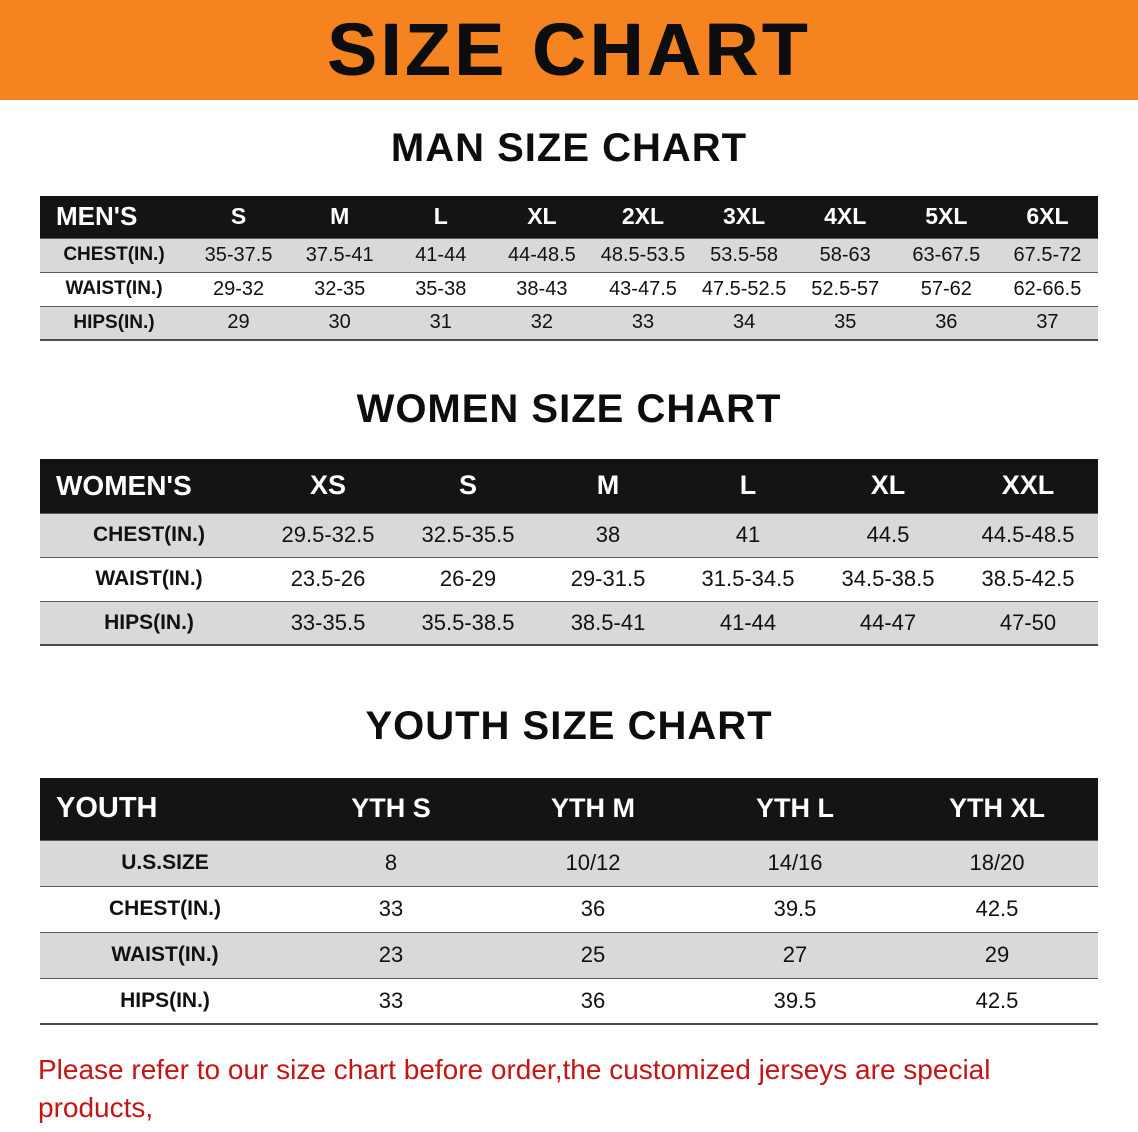 The image size is (1138, 1132). I want to click on youth-table-title: YOUTH, so click(165, 809).